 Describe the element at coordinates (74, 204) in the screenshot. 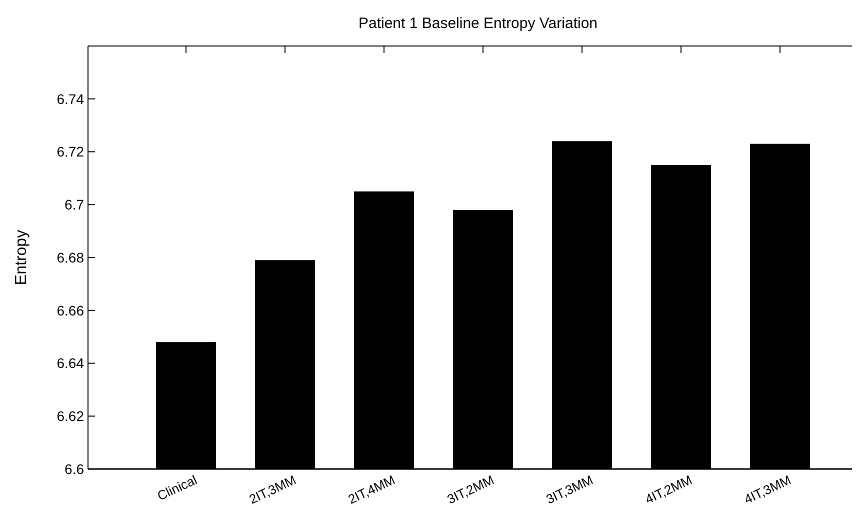

I see `y-tick-label: 6.7` at that location.